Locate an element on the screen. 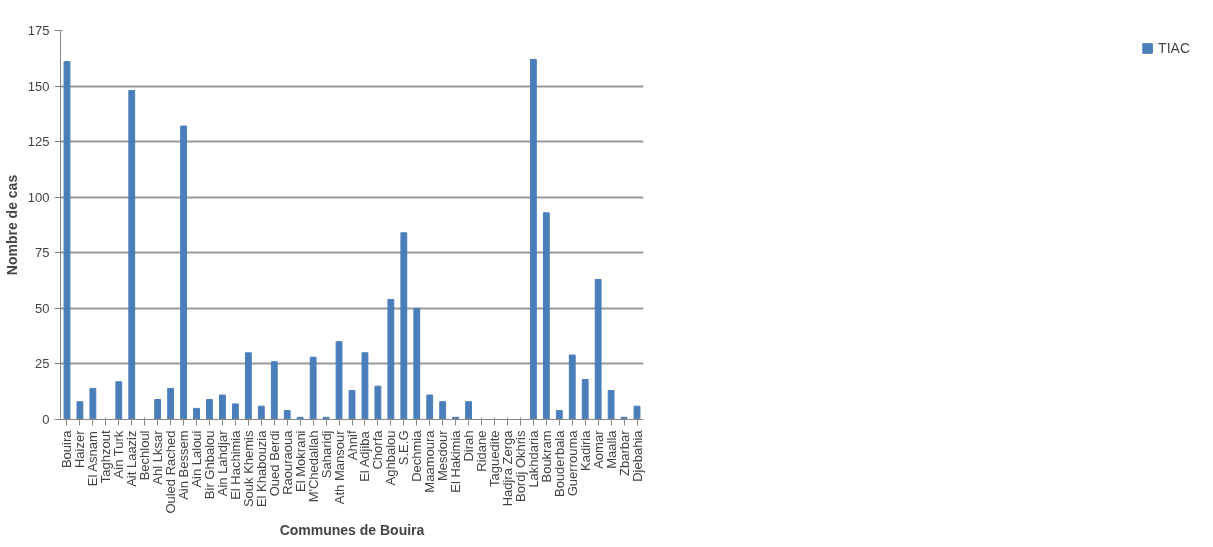 The width and height of the screenshot is (1213, 547). x-tick-label: Djebahia is located at coordinates (637, 455).